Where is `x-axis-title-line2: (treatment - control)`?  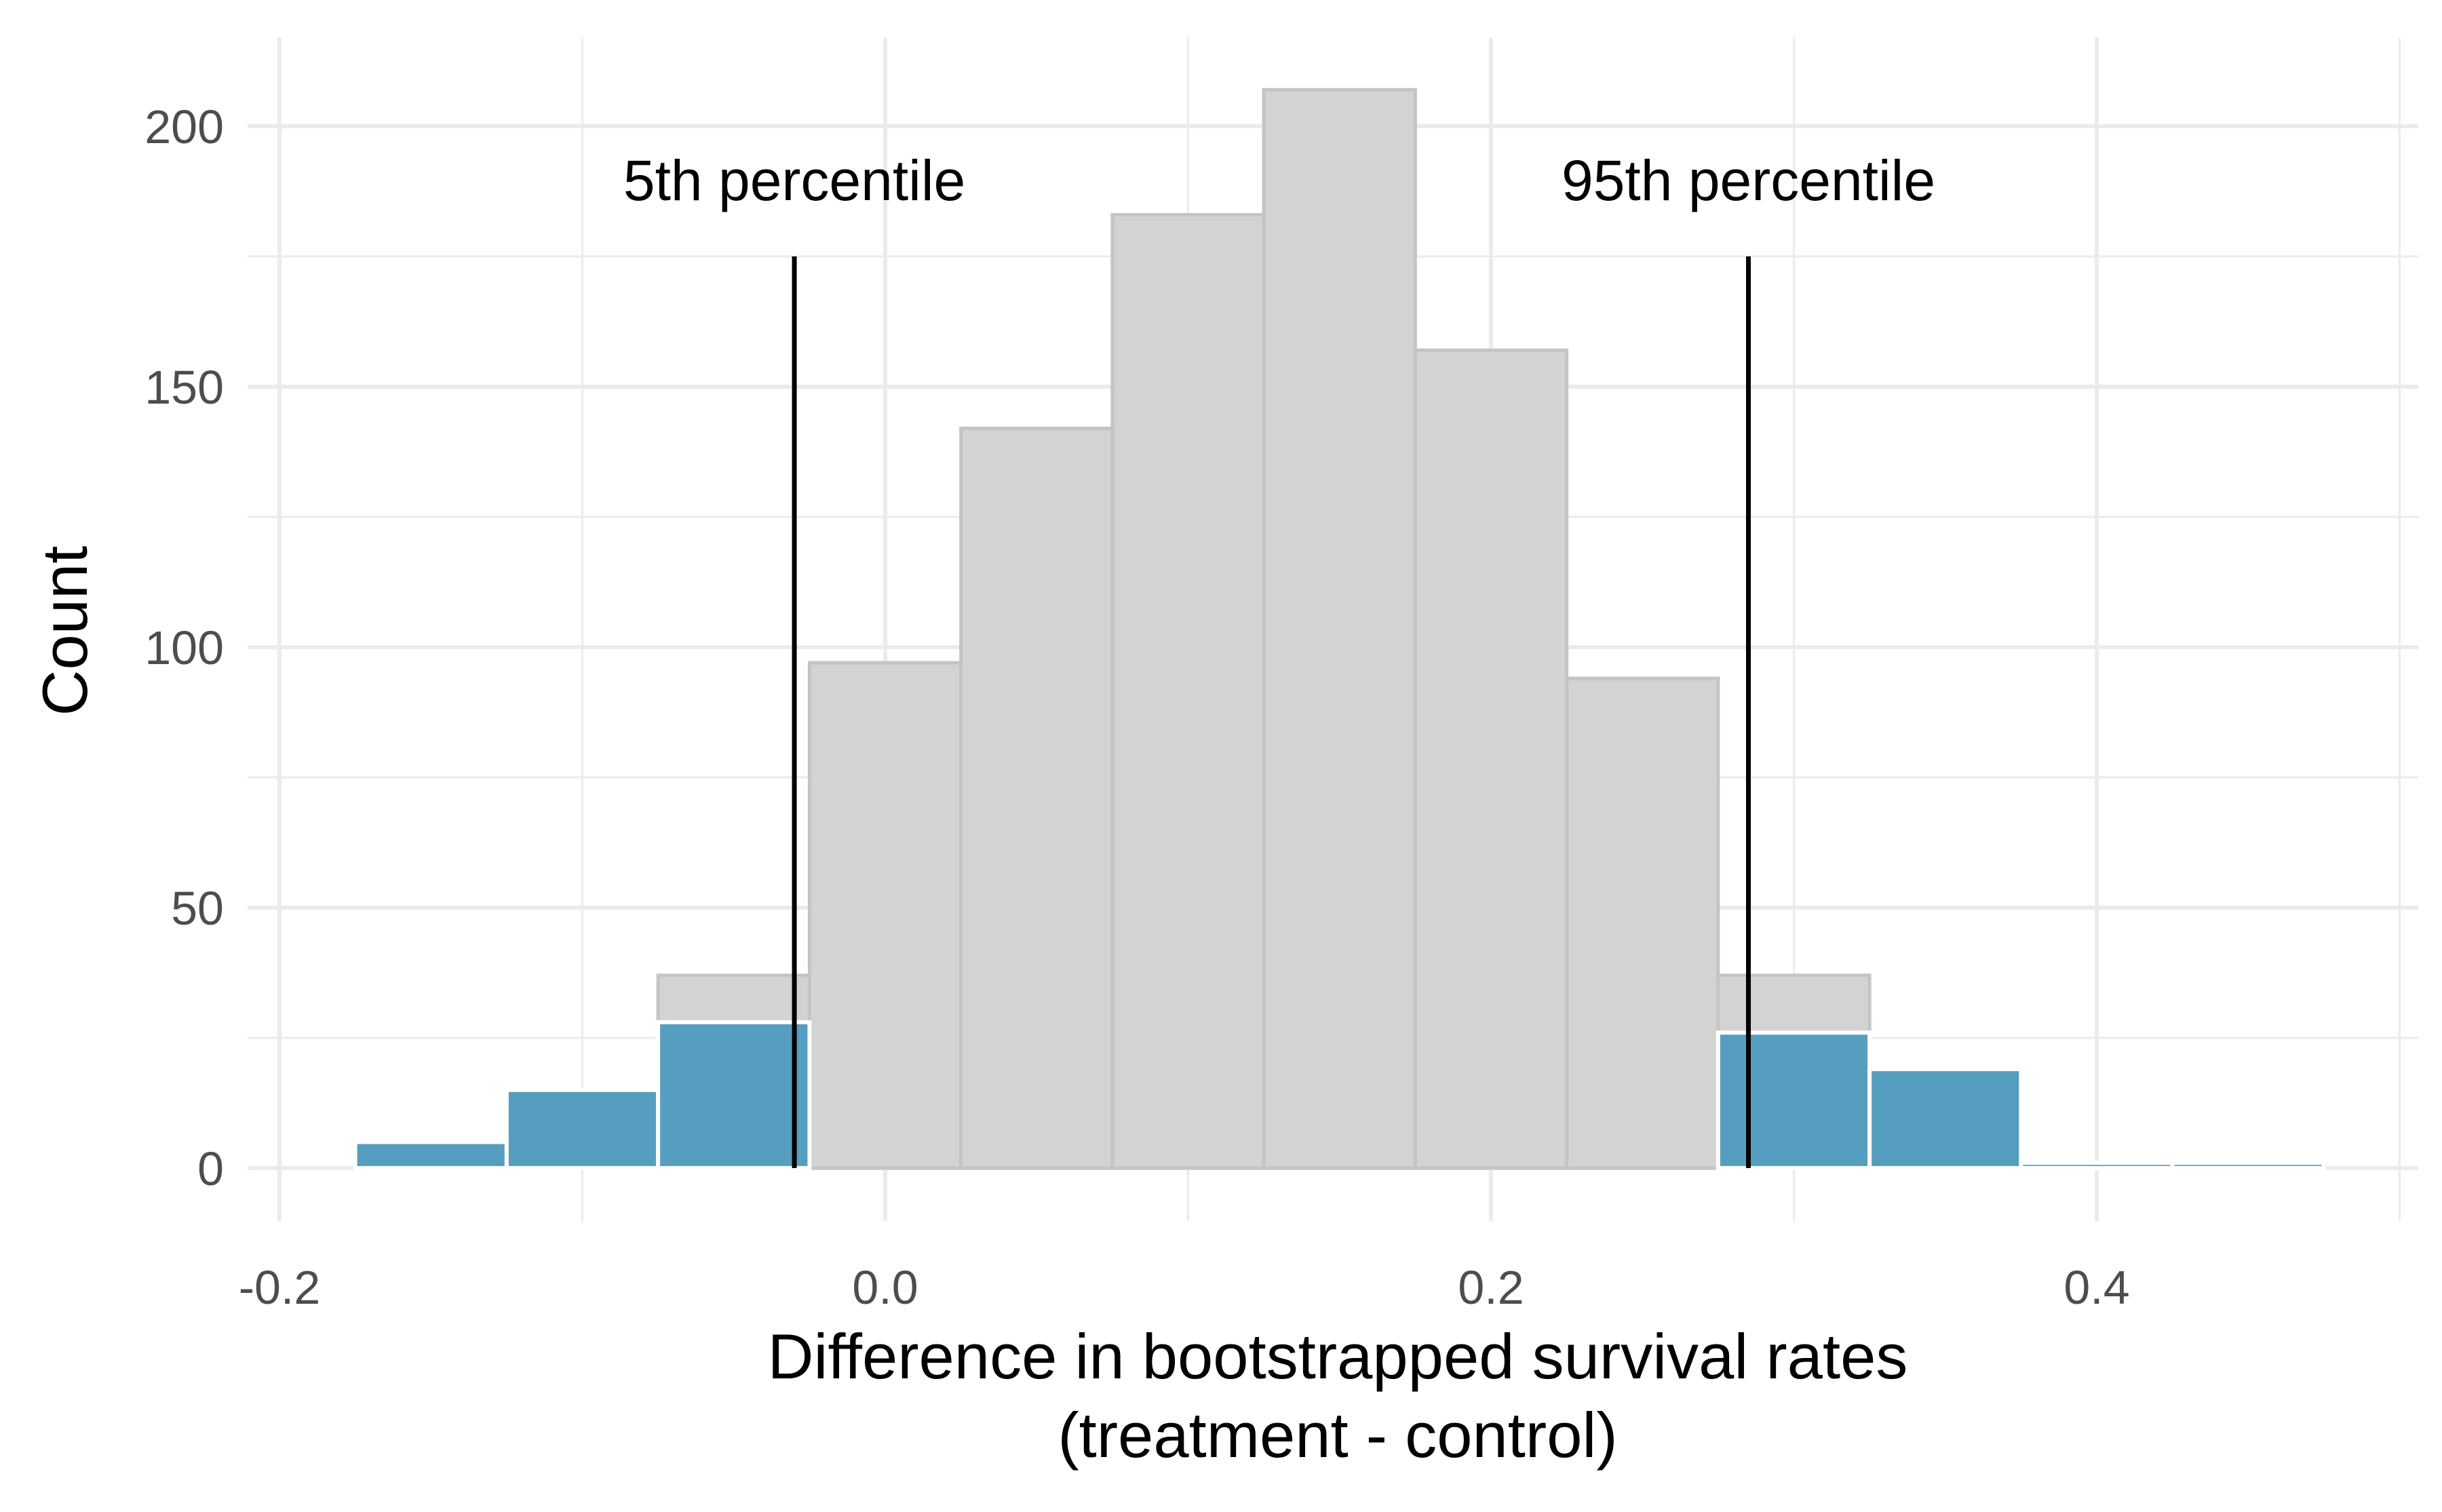 x-axis-title-line2: (treatment - control) is located at coordinates (1337, 1435).